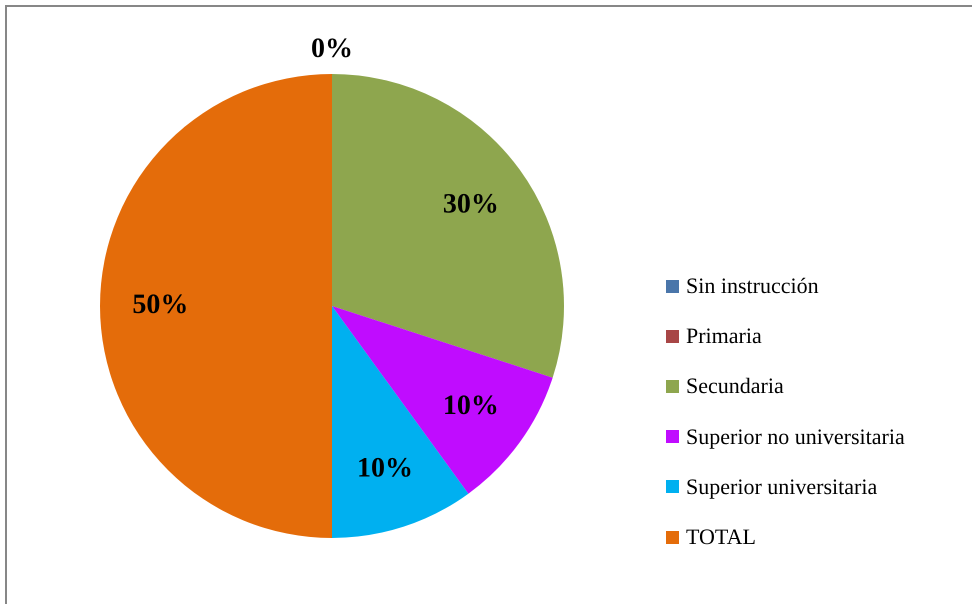 The width and height of the screenshot is (972, 604). Describe the element at coordinates (160, 304) in the screenshot. I see `data-label: 50%` at that location.